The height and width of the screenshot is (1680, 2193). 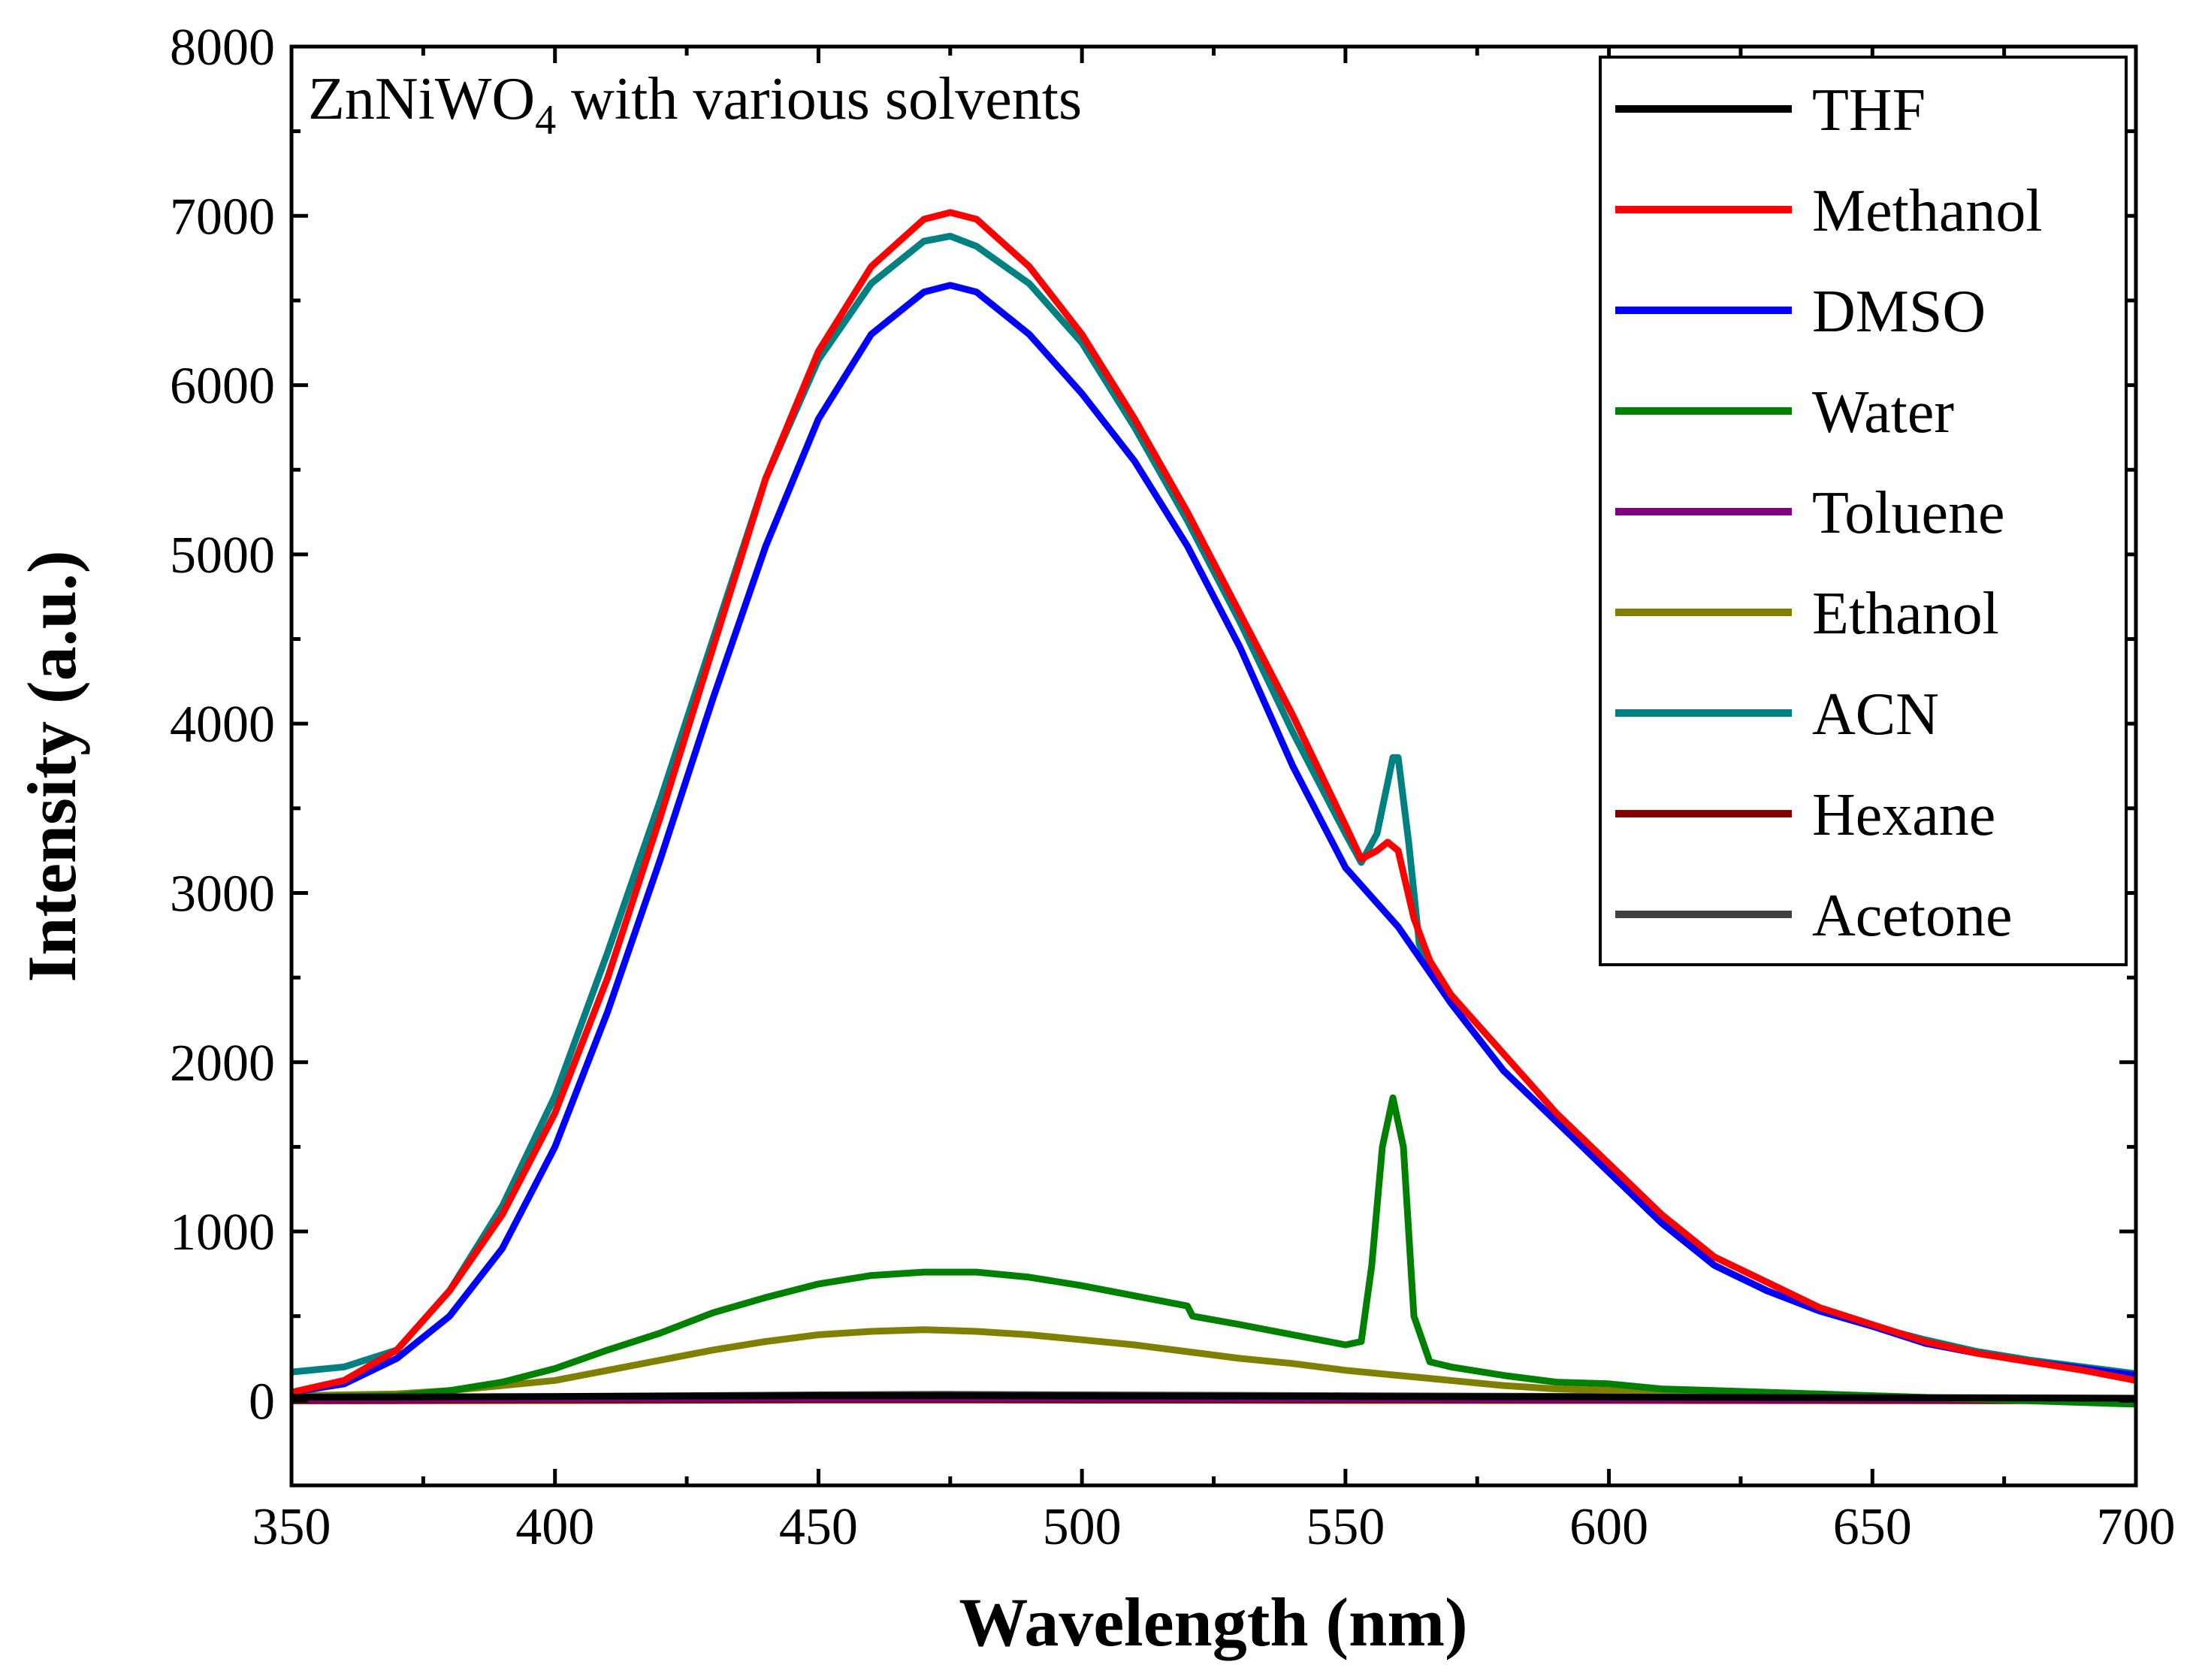 What do you see at coordinates (222, 725) in the screenshot?
I see `y-tick-label: 4000` at bounding box center [222, 725].